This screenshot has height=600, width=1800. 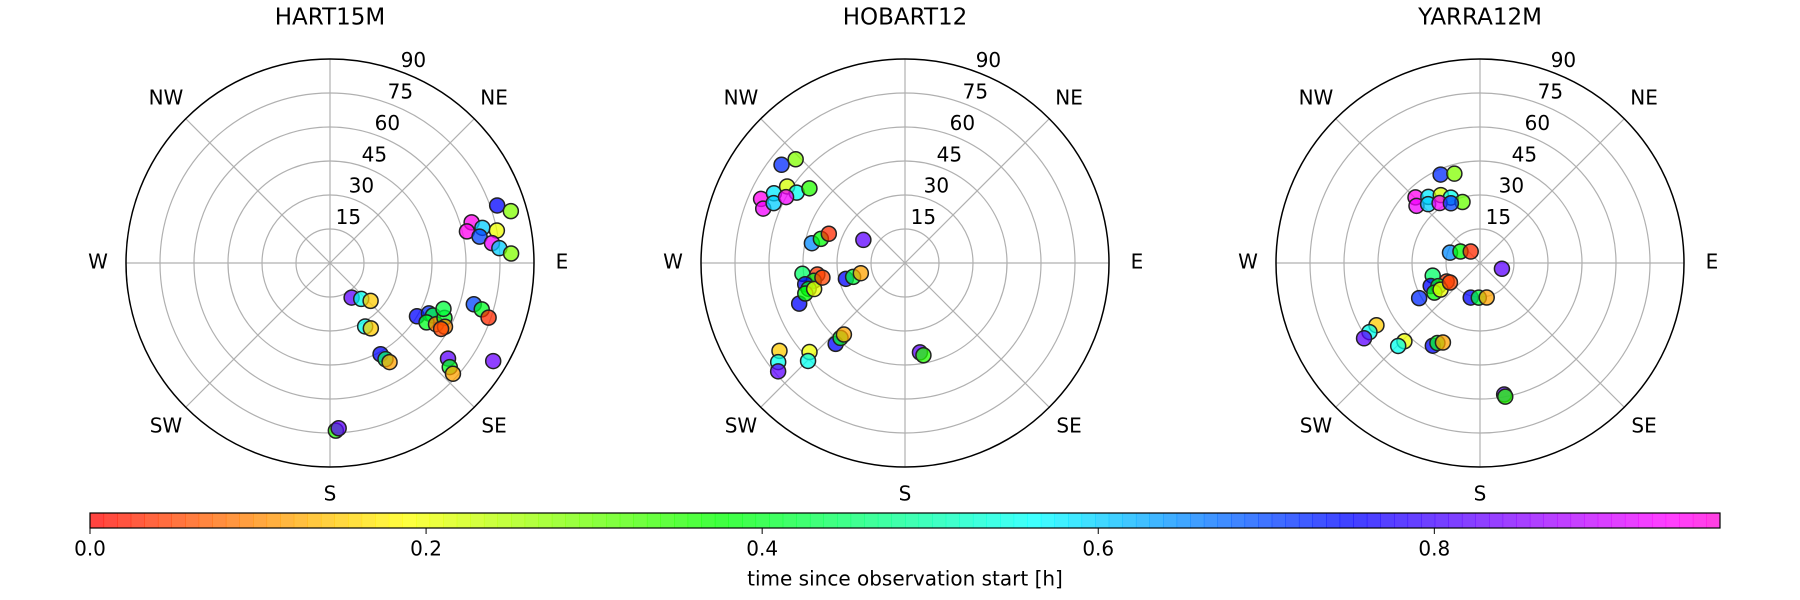 I want to click on colorbar-tick-label: 0.6, so click(x=1098, y=549).